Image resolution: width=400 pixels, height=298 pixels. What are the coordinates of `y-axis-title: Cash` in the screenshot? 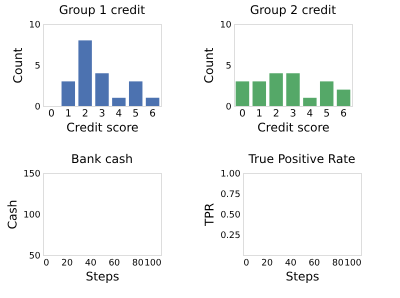 It's located at (12, 215).